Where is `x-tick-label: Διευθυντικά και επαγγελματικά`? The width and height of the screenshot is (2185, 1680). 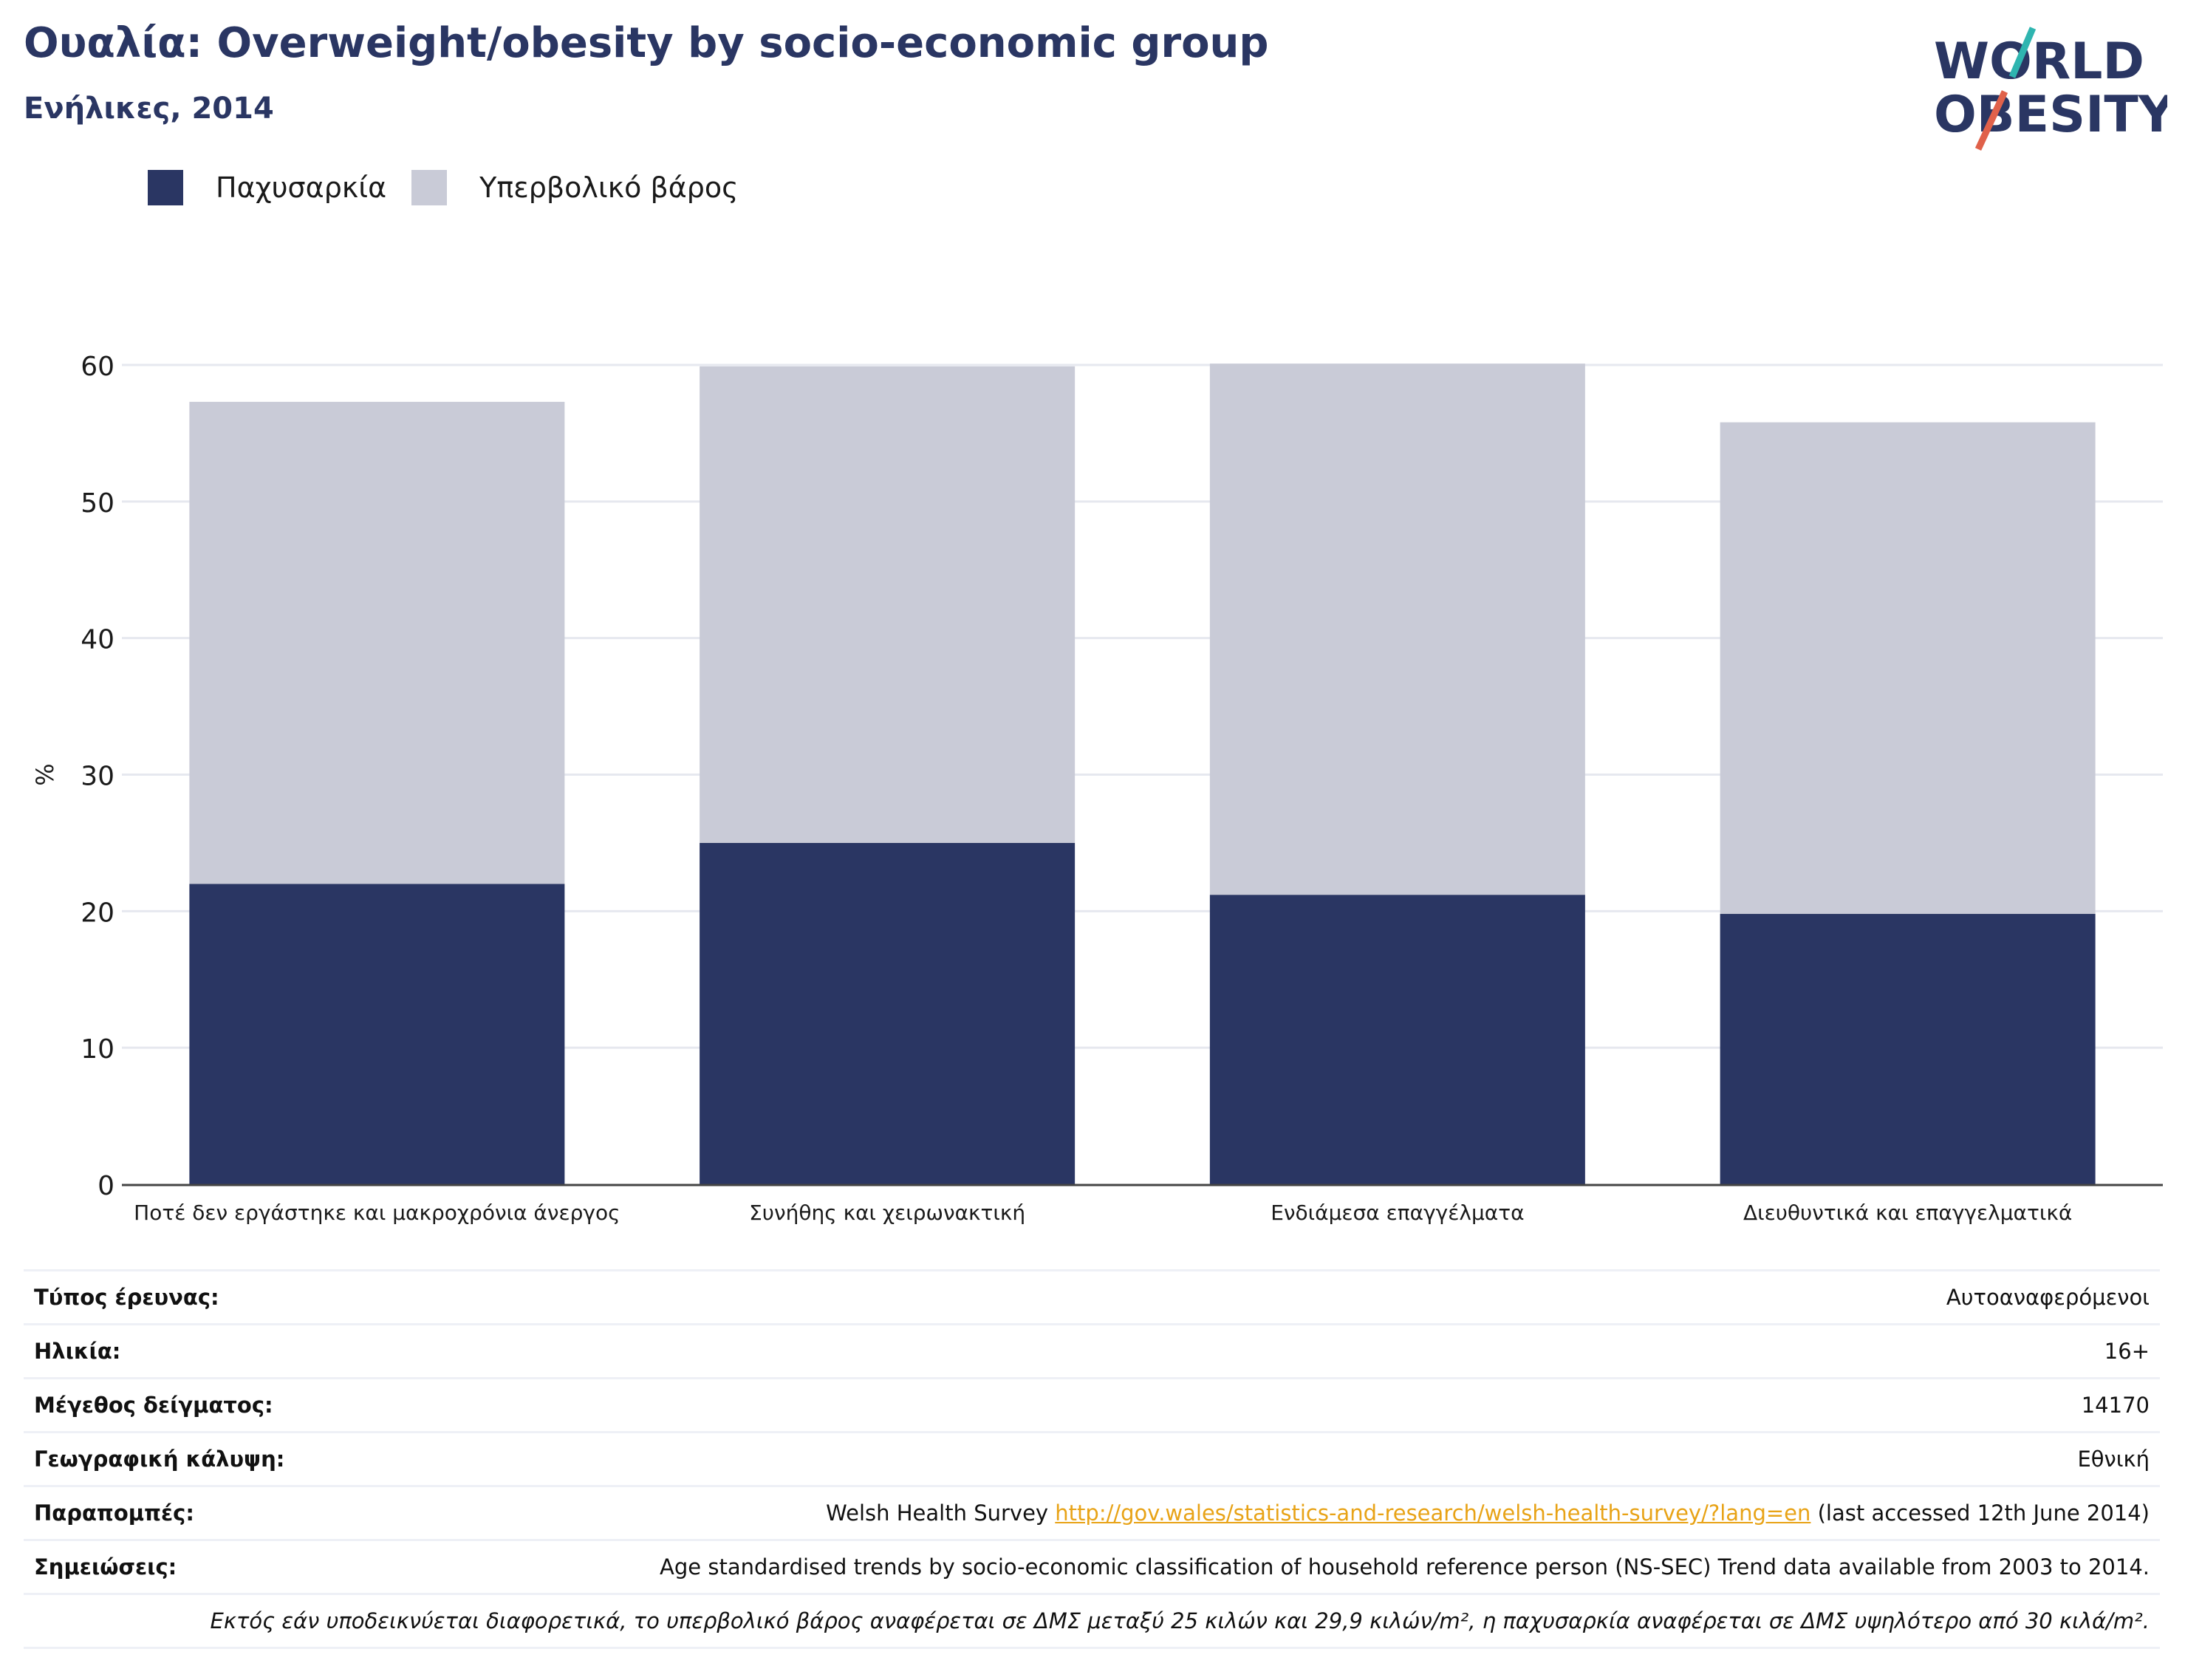
x-tick-label: Διευθυντικά και επαγγελματικά is located at coordinates (1907, 1213).